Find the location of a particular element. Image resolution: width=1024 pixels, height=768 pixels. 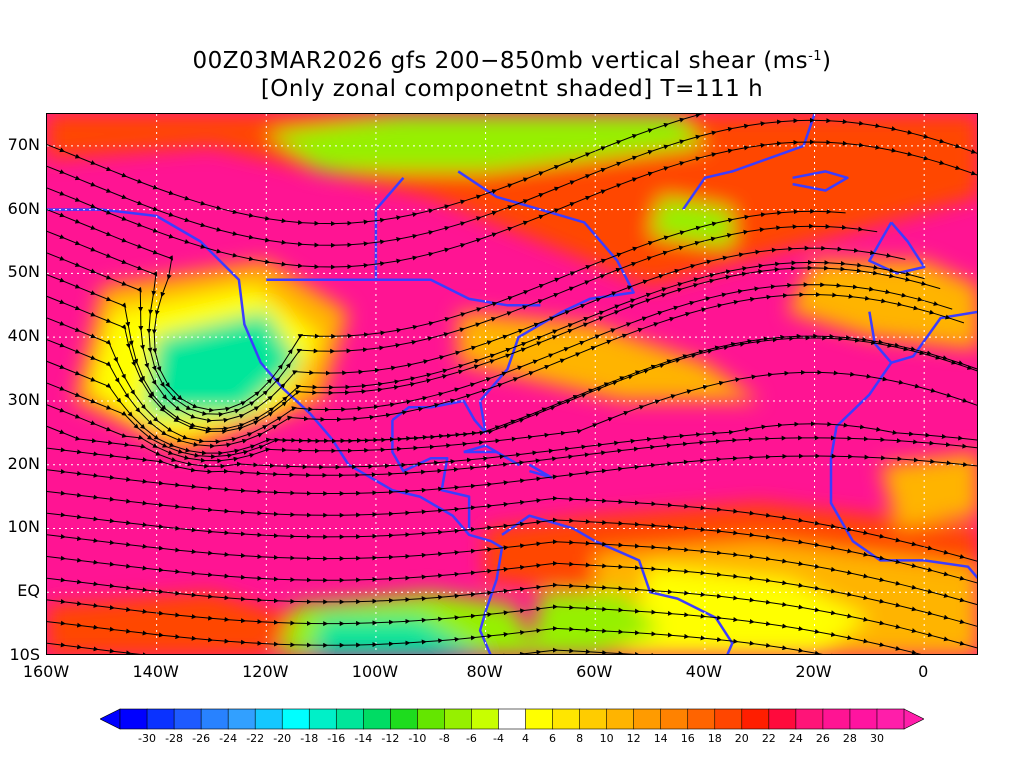

colorbar-label: -30 is located at coordinates (147, 738).